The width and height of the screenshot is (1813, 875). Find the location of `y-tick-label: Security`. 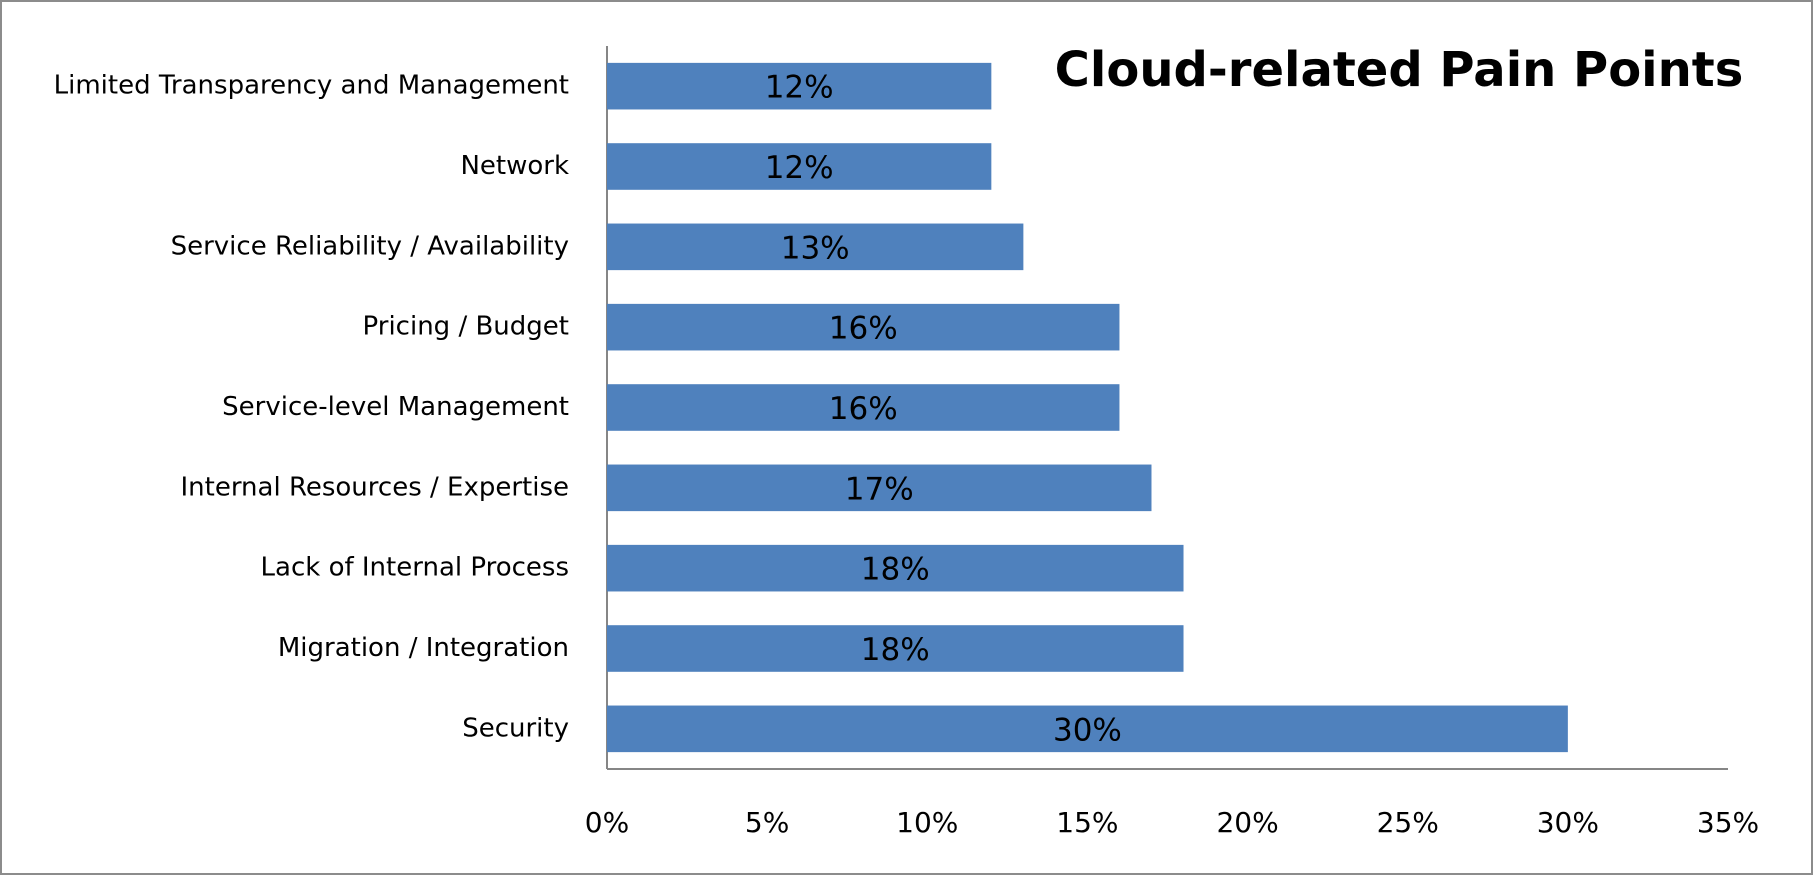

y-tick-label: Security is located at coordinates (515, 728).